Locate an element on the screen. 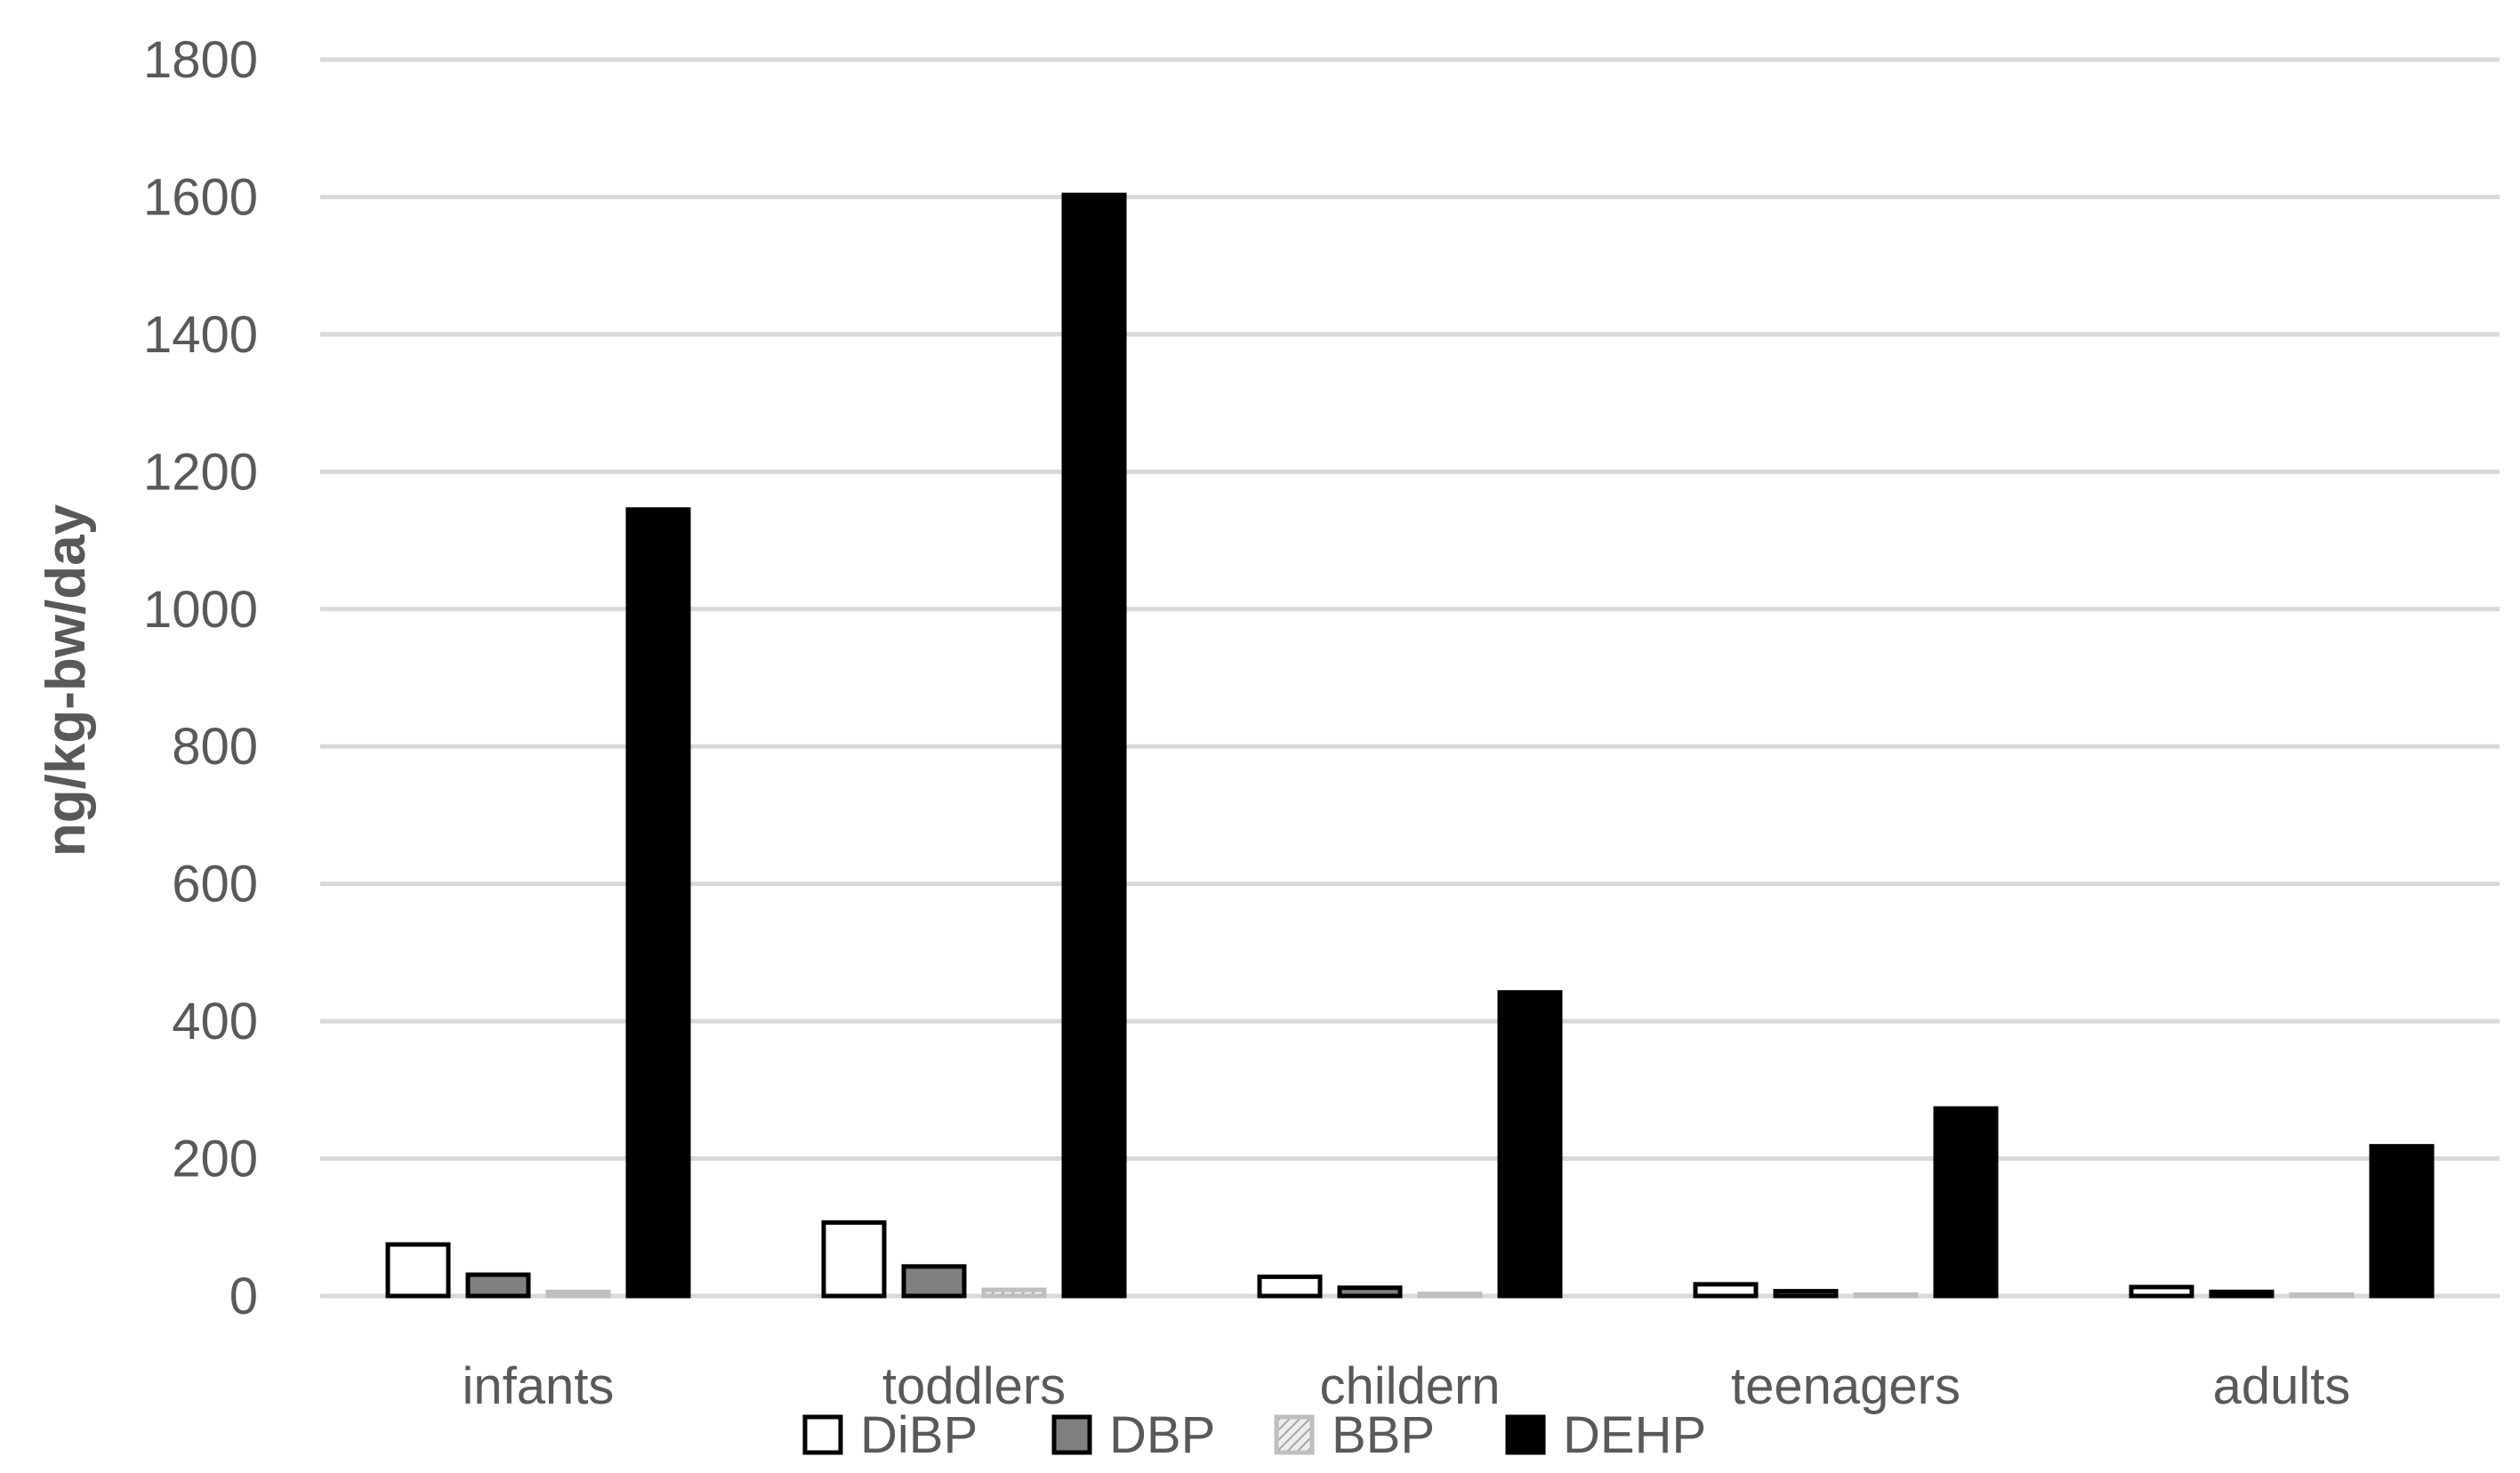  bar-dehp-infants is located at coordinates (658, 903).